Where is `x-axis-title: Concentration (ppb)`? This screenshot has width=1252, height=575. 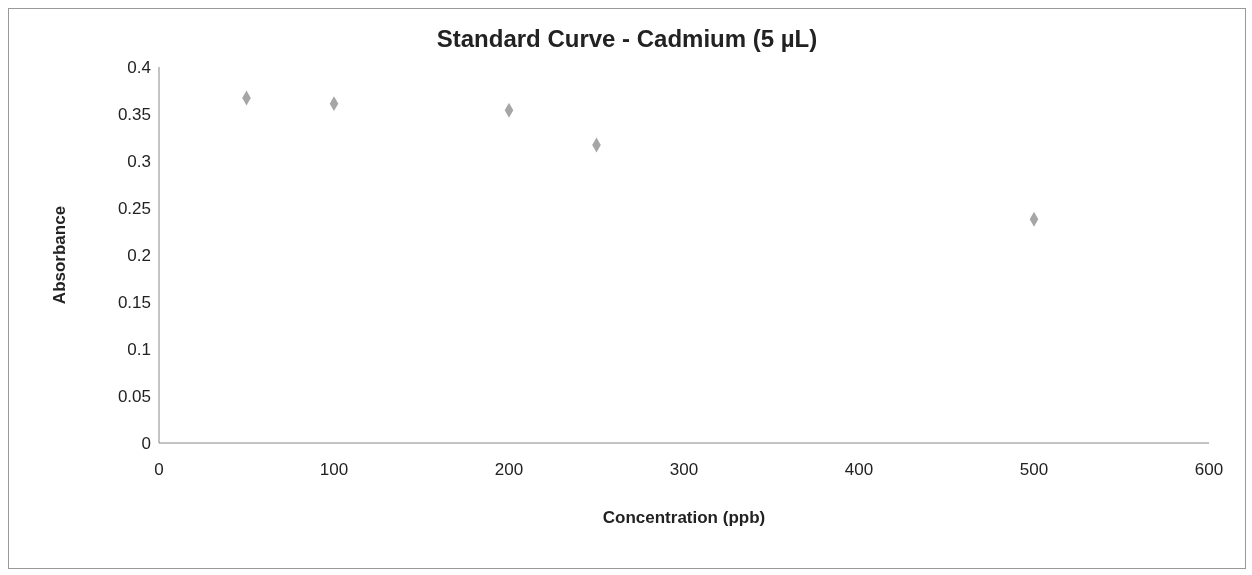
x-axis-title: Concentration (ppb) is located at coordinates (684, 517).